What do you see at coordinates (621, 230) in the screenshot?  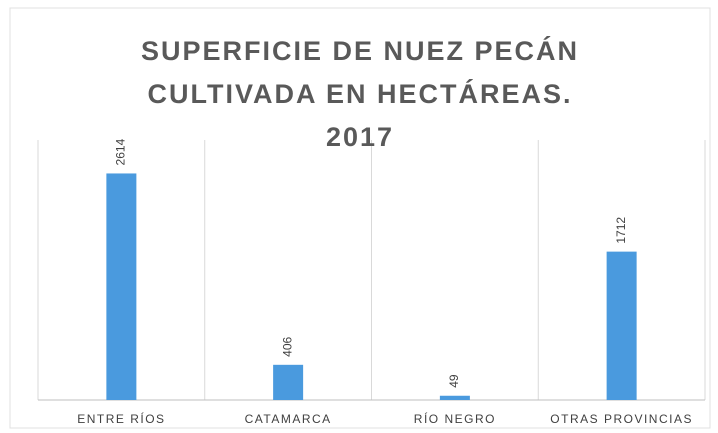 I see `data-label: 1712` at bounding box center [621, 230].